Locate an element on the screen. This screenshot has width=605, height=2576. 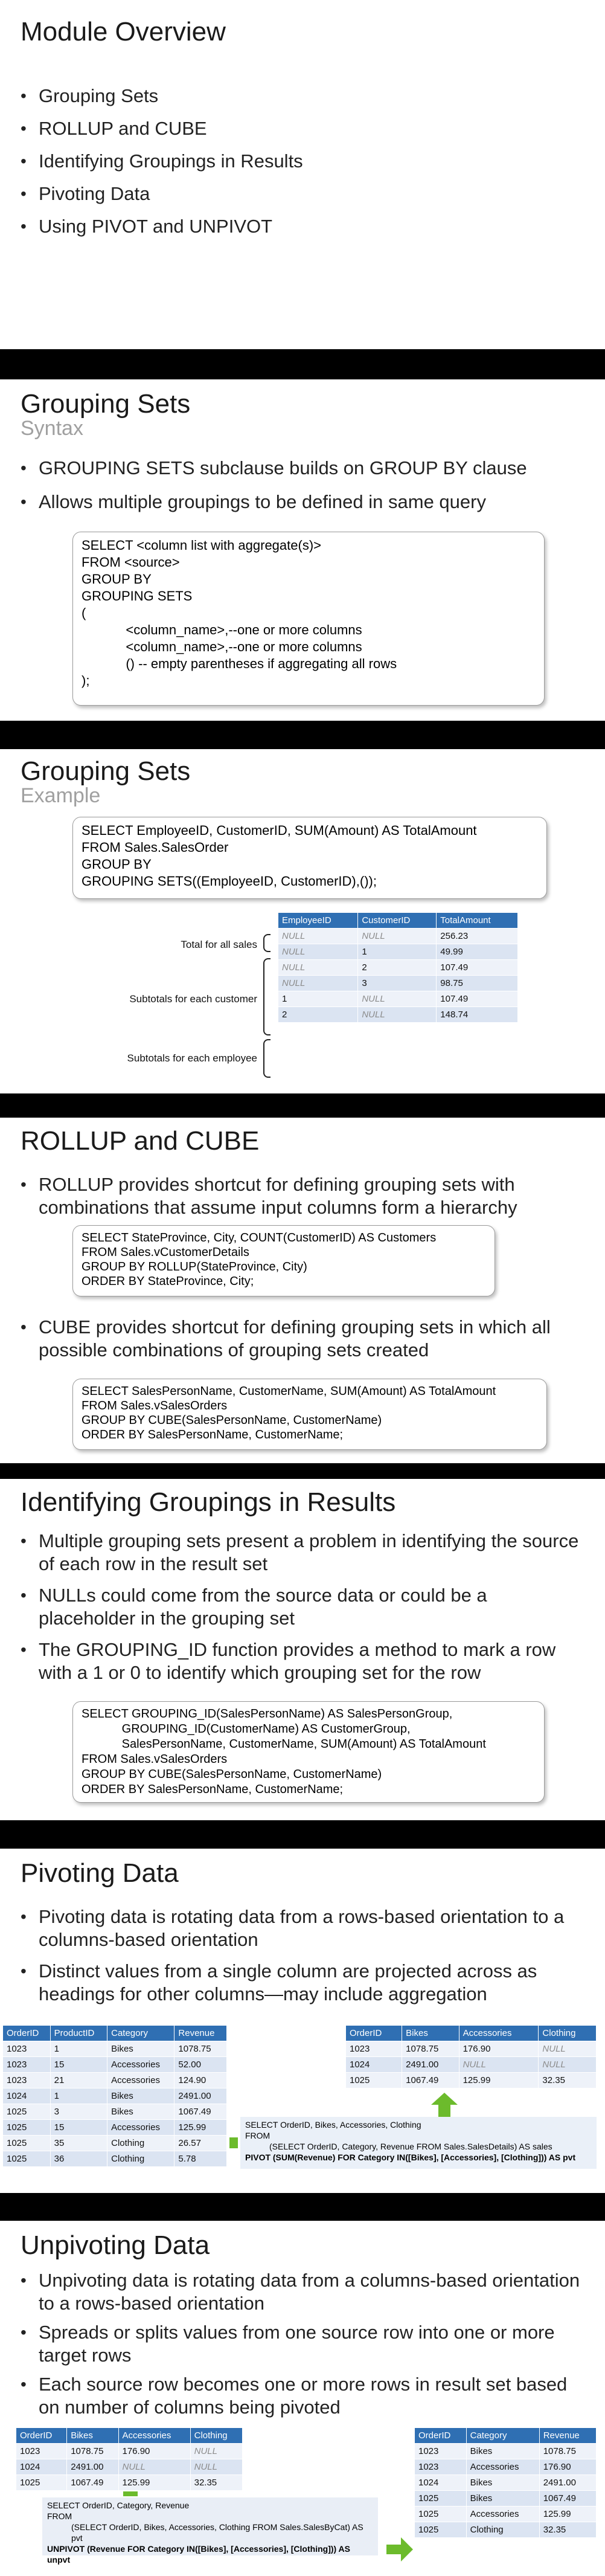
code-line: <column_name>,--one or more columns is located at coordinates (222, 647).